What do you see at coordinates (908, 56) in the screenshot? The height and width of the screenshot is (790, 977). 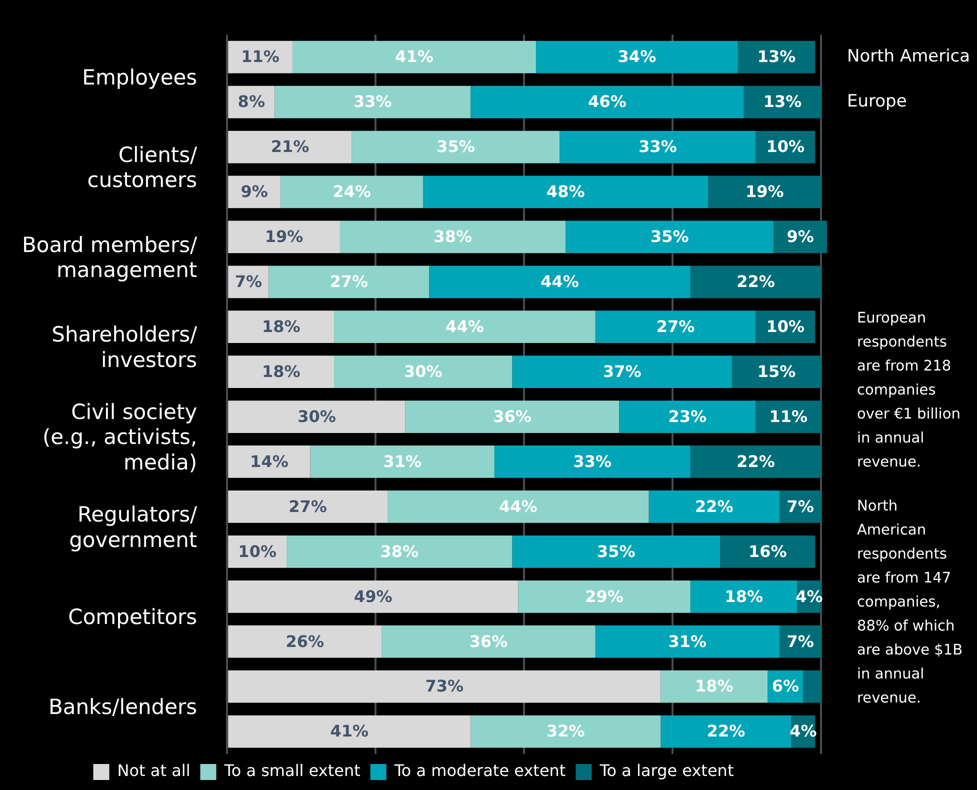 I see `text: North America` at bounding box center [908, 56].